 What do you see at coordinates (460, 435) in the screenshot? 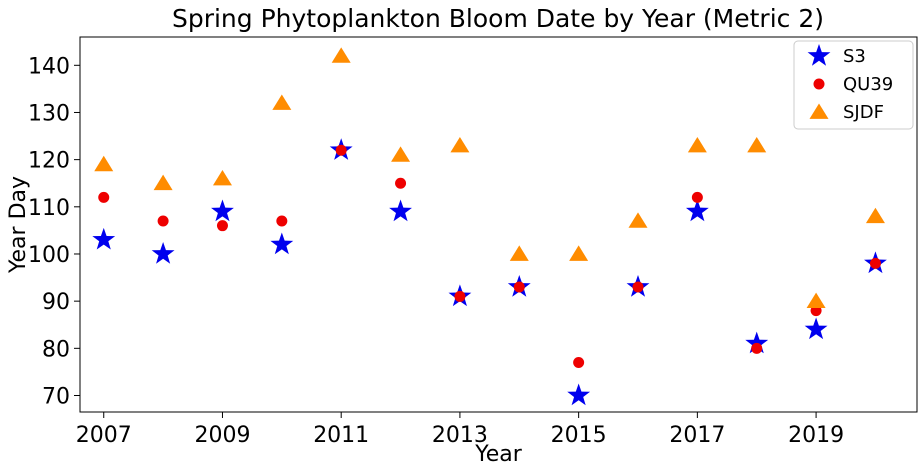
I see `x-tick-label: 2013` at bounding box center [460, 435].